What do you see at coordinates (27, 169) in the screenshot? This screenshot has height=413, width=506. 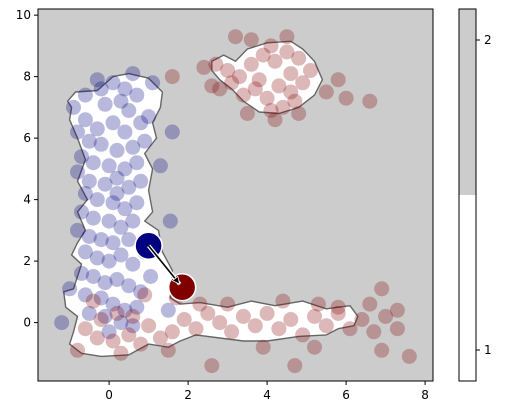 I see `y-axis: 0 2 4 6 8 10` at bounding box center [27, 169].